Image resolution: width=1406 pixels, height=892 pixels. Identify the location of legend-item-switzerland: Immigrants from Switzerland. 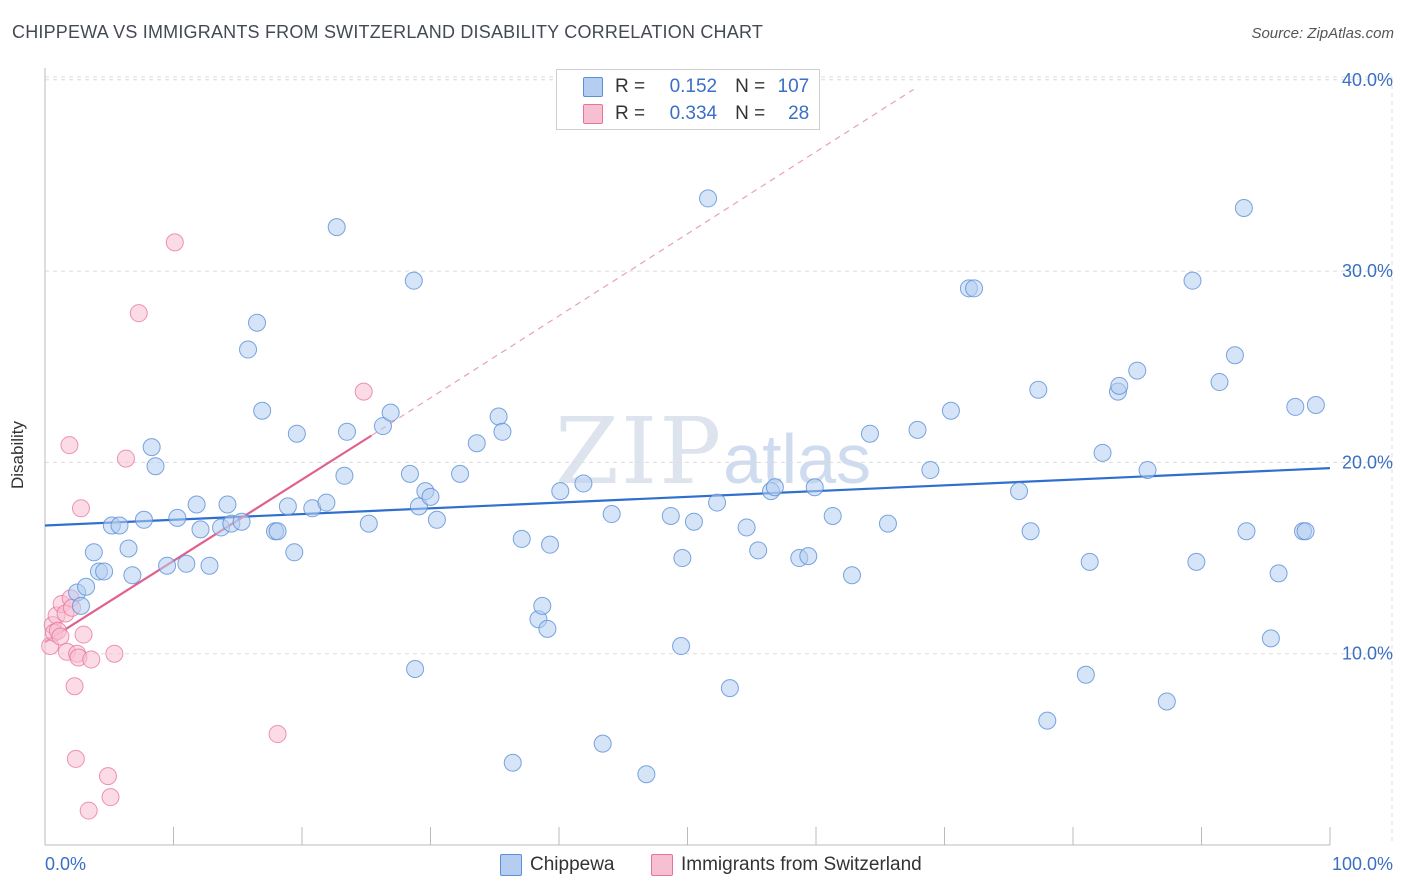
(786, 865).